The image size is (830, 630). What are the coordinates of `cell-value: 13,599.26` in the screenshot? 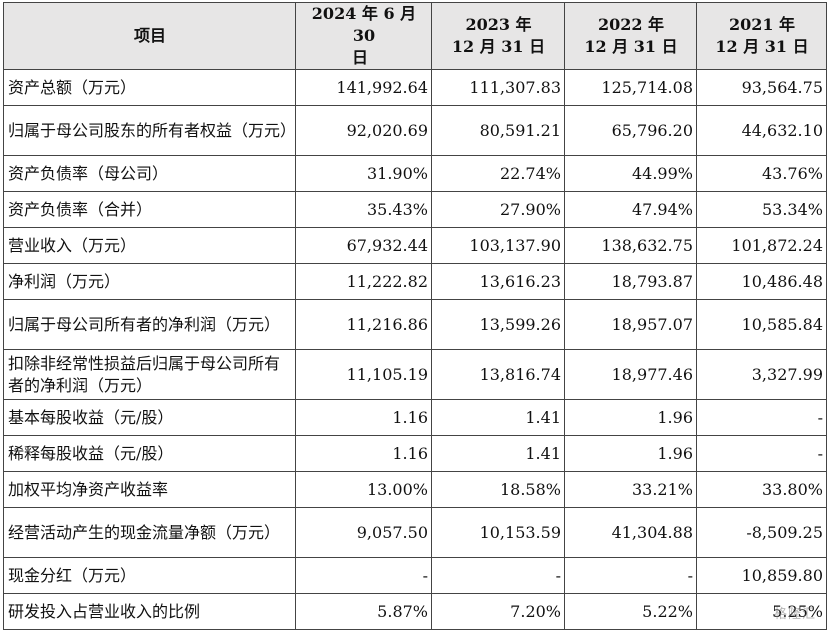 It's located at (498, 324).